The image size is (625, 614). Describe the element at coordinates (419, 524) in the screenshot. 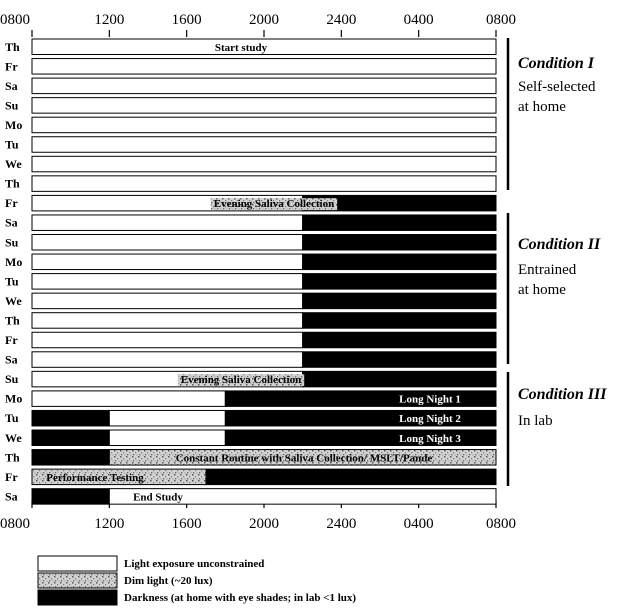

I see `bottom-tick-label: 0400` at that location.